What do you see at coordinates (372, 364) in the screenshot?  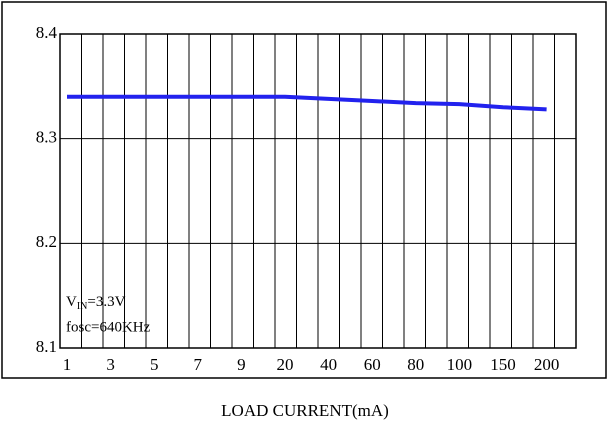 I see `x-tick-label: 60` at bounding box center [372, 364].